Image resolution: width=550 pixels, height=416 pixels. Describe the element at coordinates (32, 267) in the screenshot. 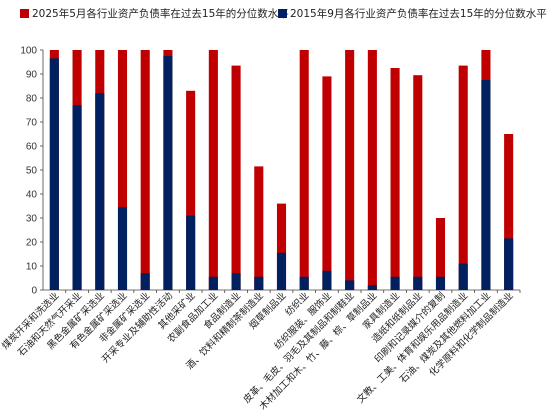

I see `y-tick-label: 10` at that location.